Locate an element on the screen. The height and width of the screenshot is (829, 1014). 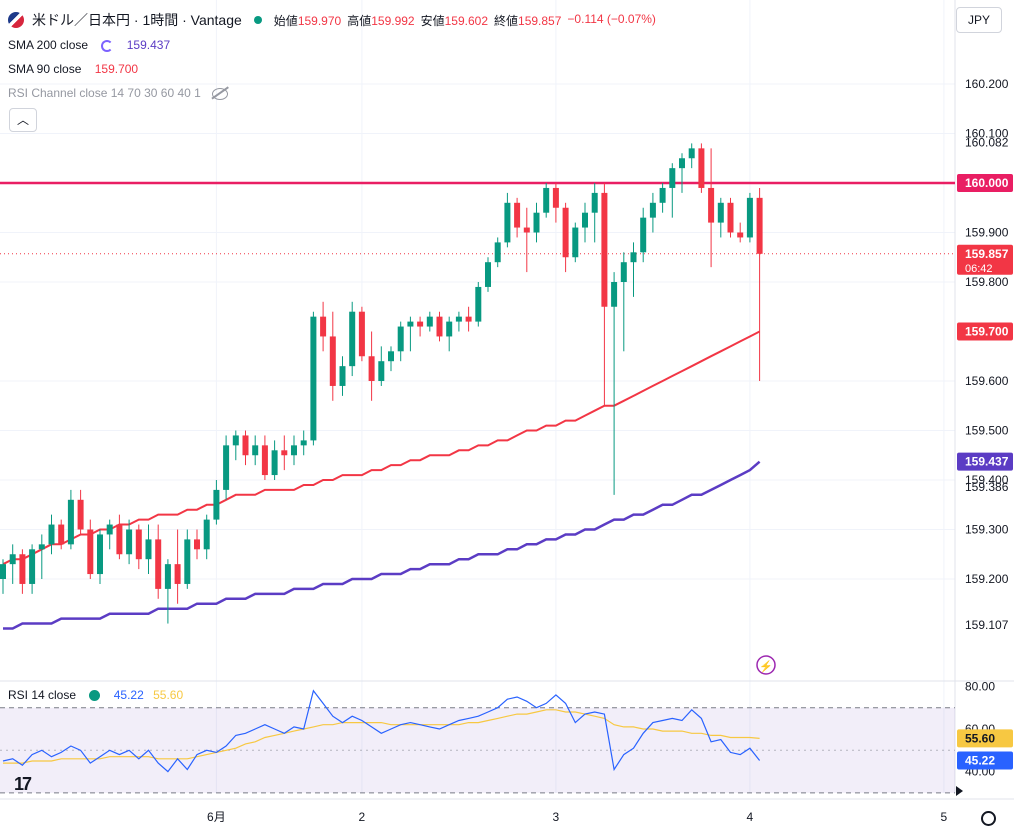
sma200-label: SMA 200 close is located at coordinates (48, 45).